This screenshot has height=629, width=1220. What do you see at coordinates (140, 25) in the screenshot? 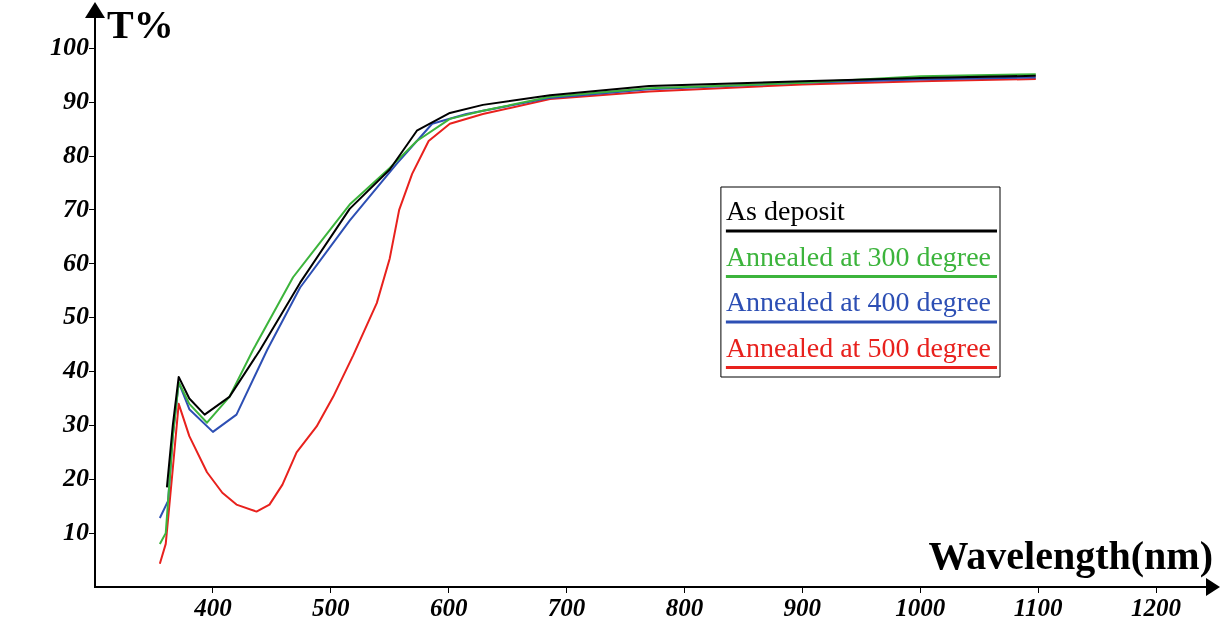
I see `y-axis-title: T%` at bounding box center [140, 25].